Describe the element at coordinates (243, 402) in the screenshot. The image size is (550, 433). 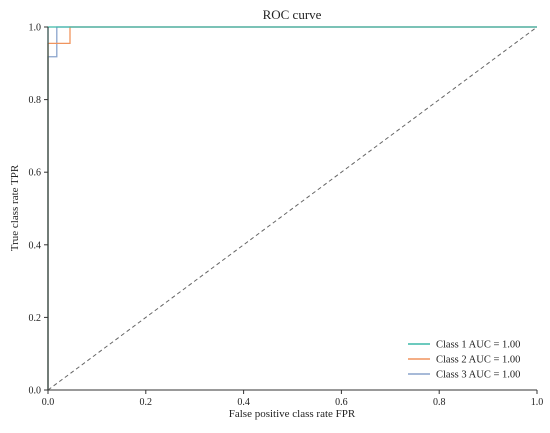
I see `x-tick-label: 0.4` at that location.